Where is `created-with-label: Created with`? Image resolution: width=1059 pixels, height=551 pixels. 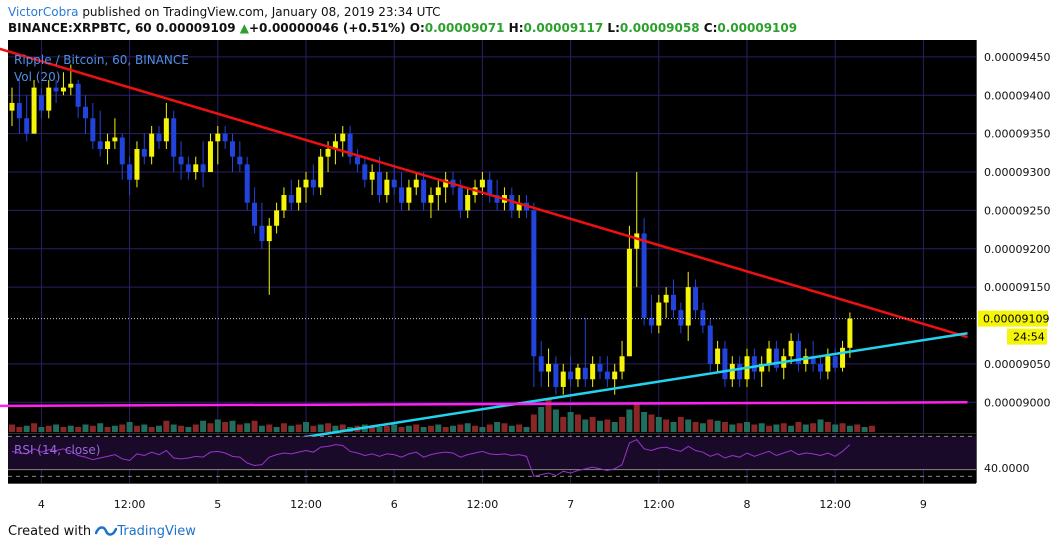
created-with-label: Created with is located at coordinates (50, 531).